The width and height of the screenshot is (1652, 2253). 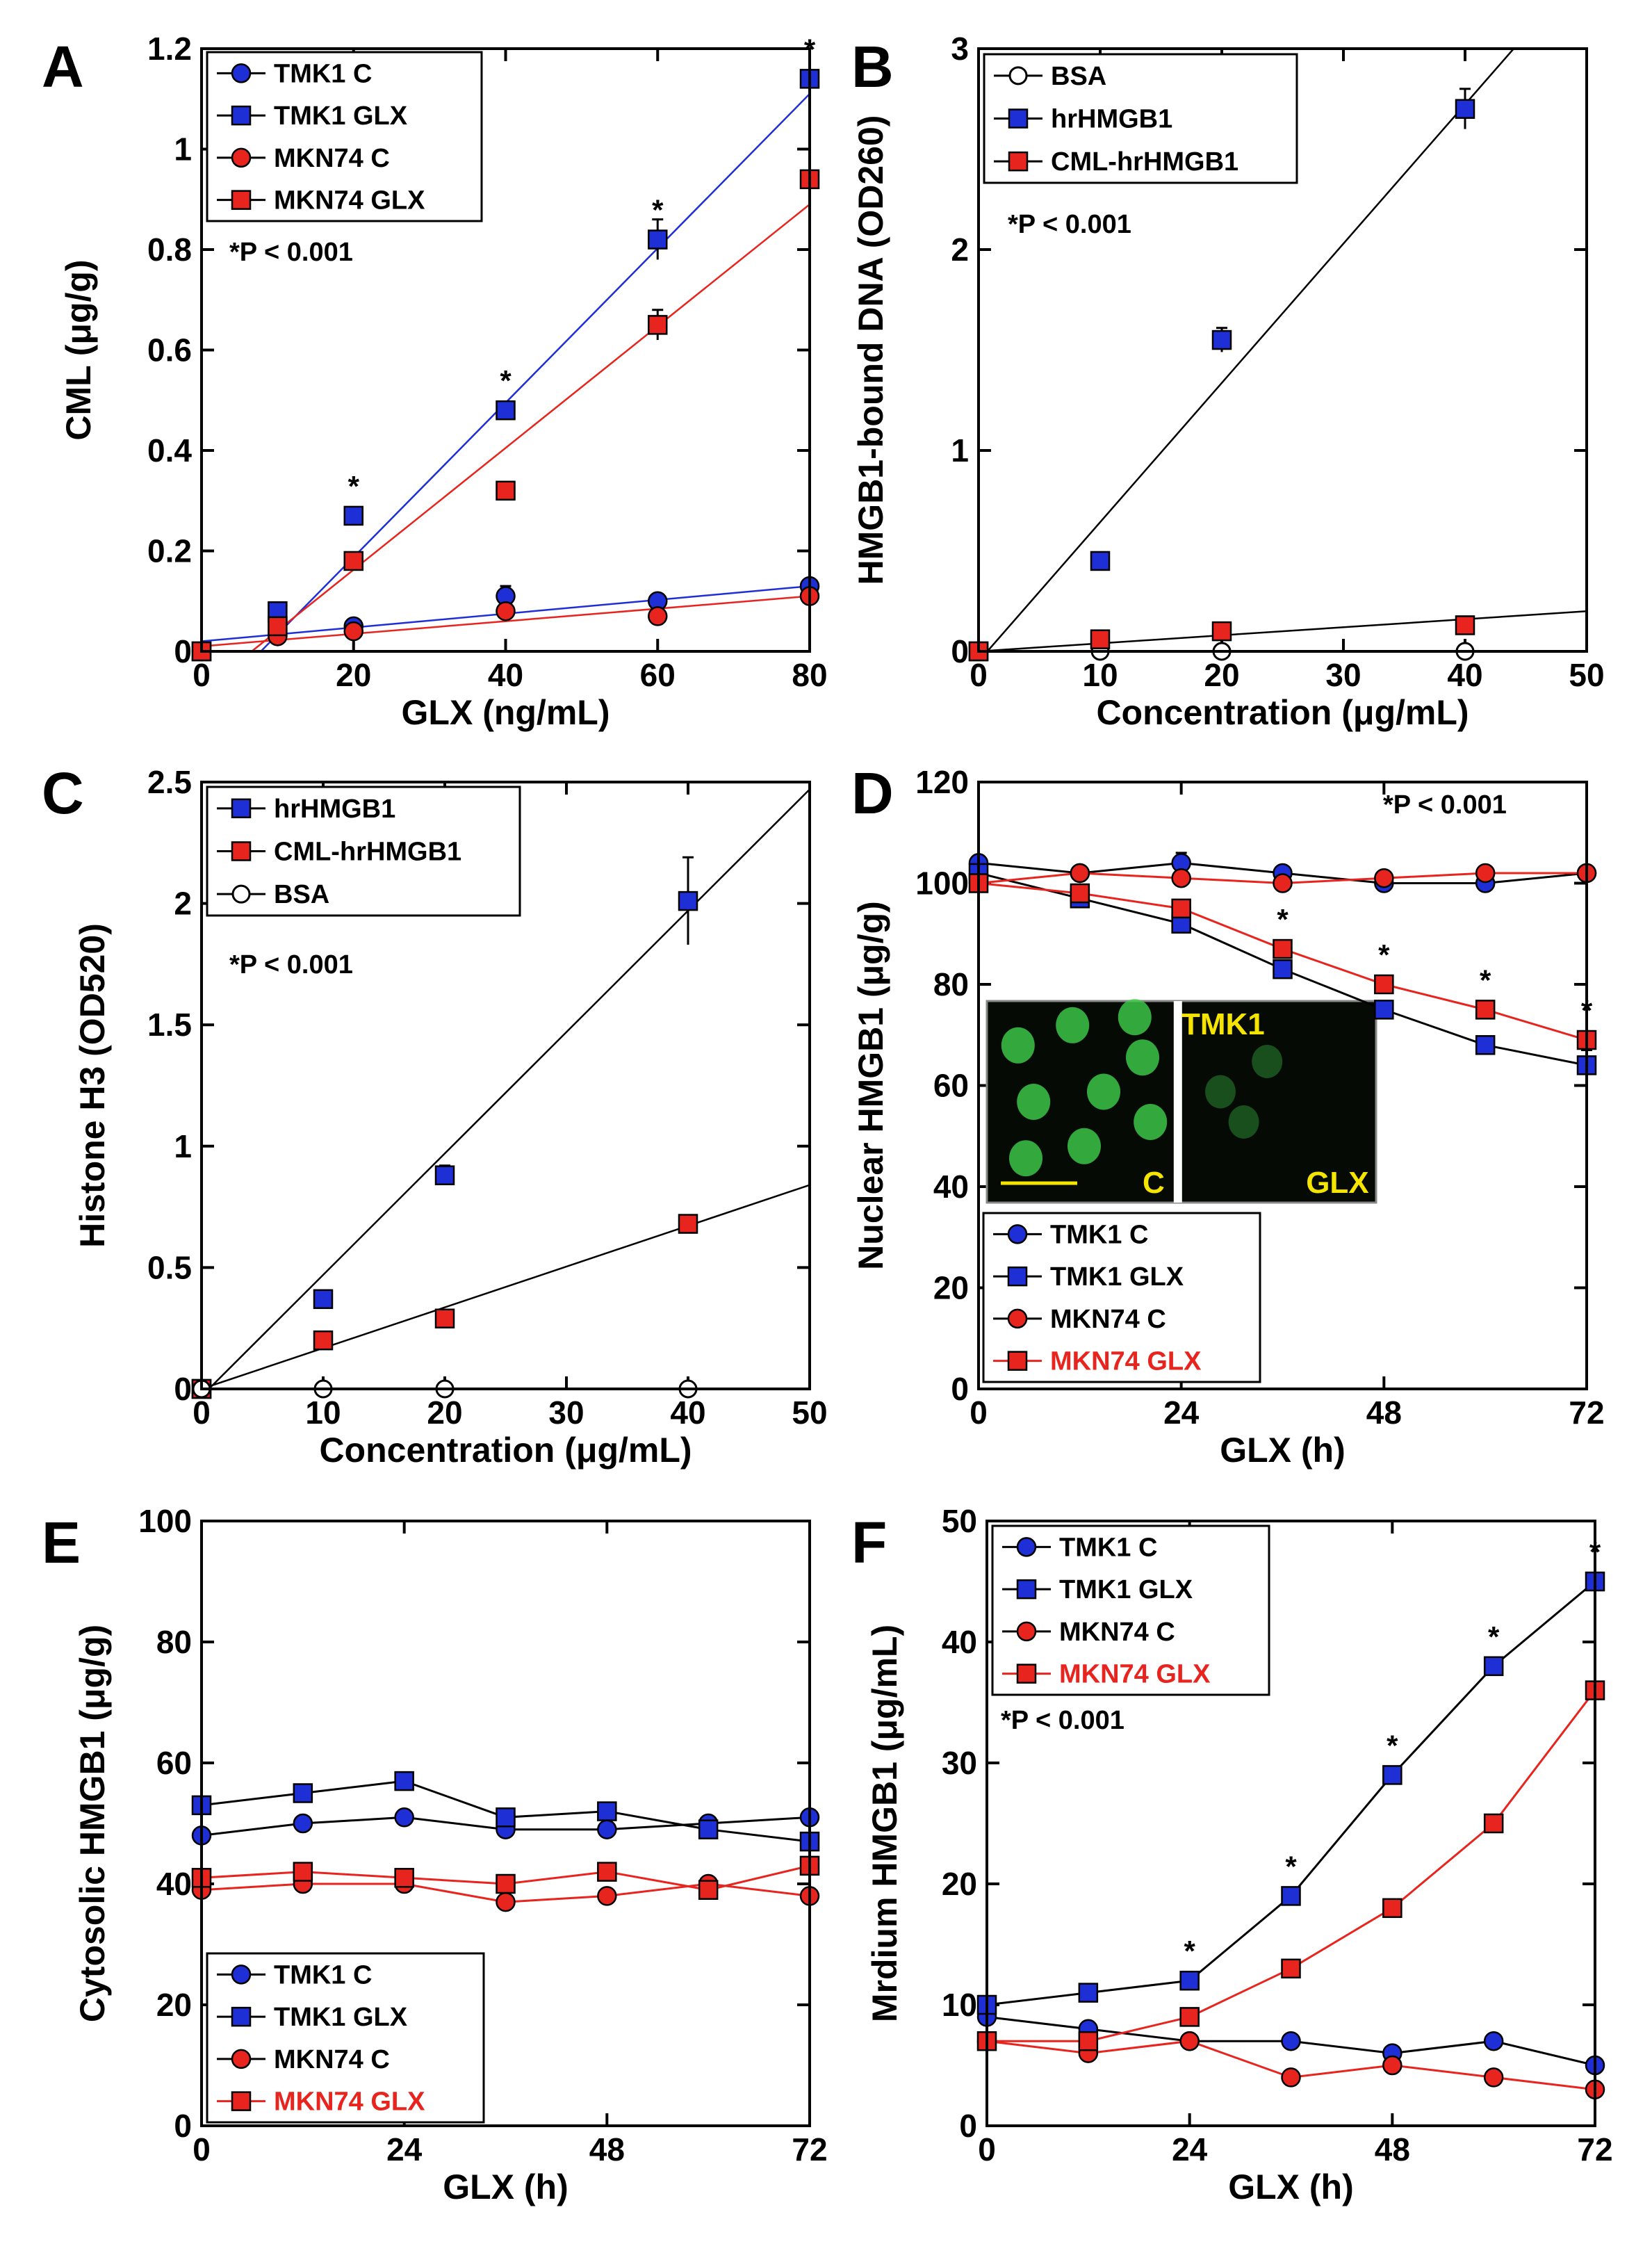 What do you see at coordinates (63, 66) in the screenshot?
I see `panel-letter: A` at bounding box center [63, 66].